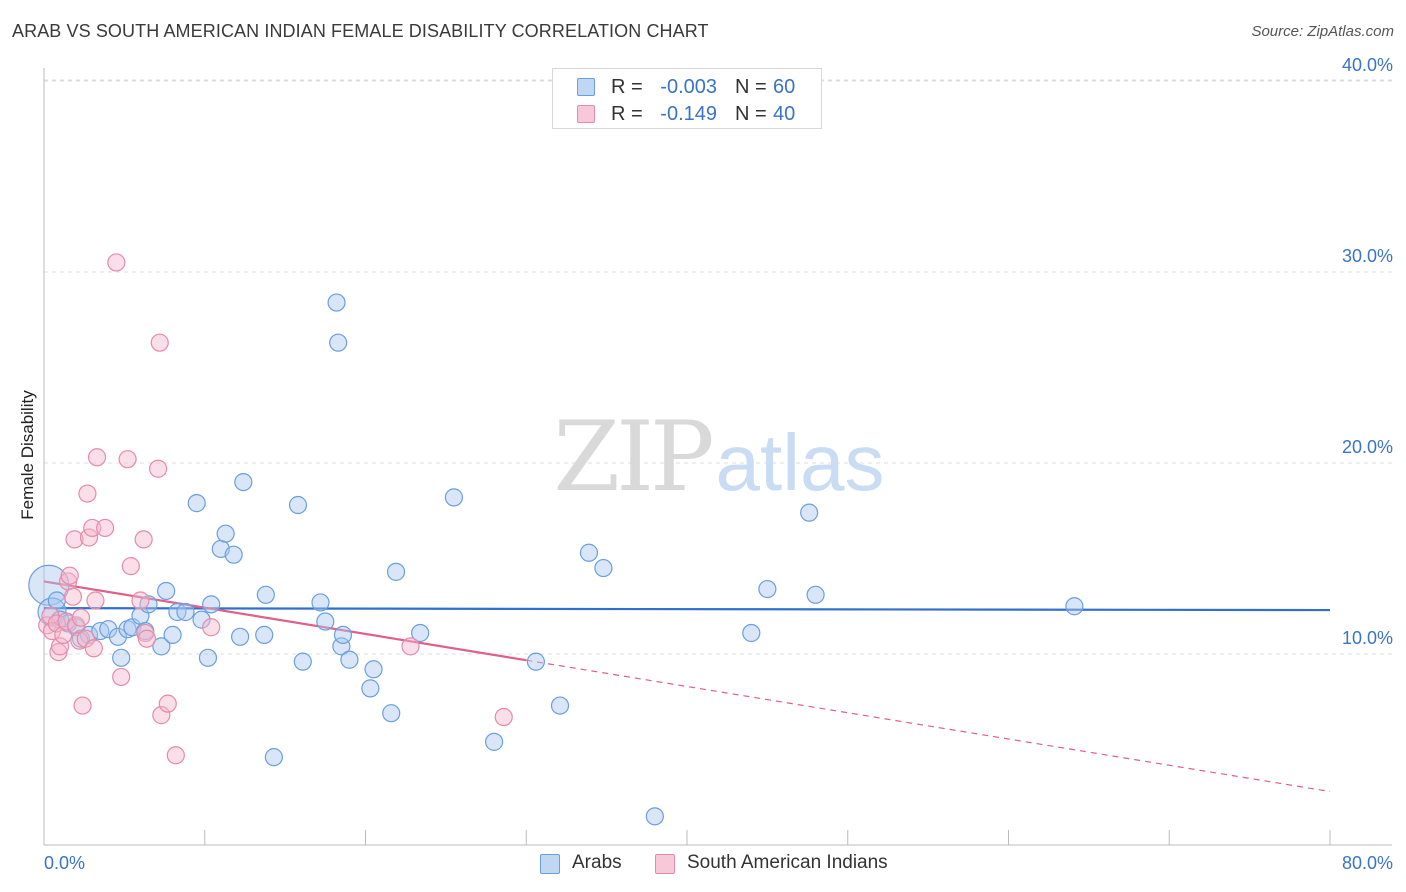  What do you see at coordinates (1367, 863) in the screenshot?
I see `x-tick-label: 80.0%` at bounding box center [1367, 863].